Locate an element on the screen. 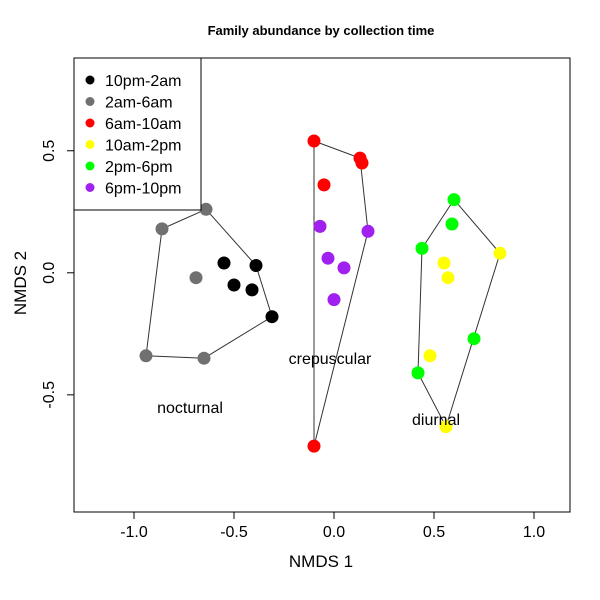 The image size is (600, 600). legend-label: 10am-2pm is located at coordinates (143, 146).